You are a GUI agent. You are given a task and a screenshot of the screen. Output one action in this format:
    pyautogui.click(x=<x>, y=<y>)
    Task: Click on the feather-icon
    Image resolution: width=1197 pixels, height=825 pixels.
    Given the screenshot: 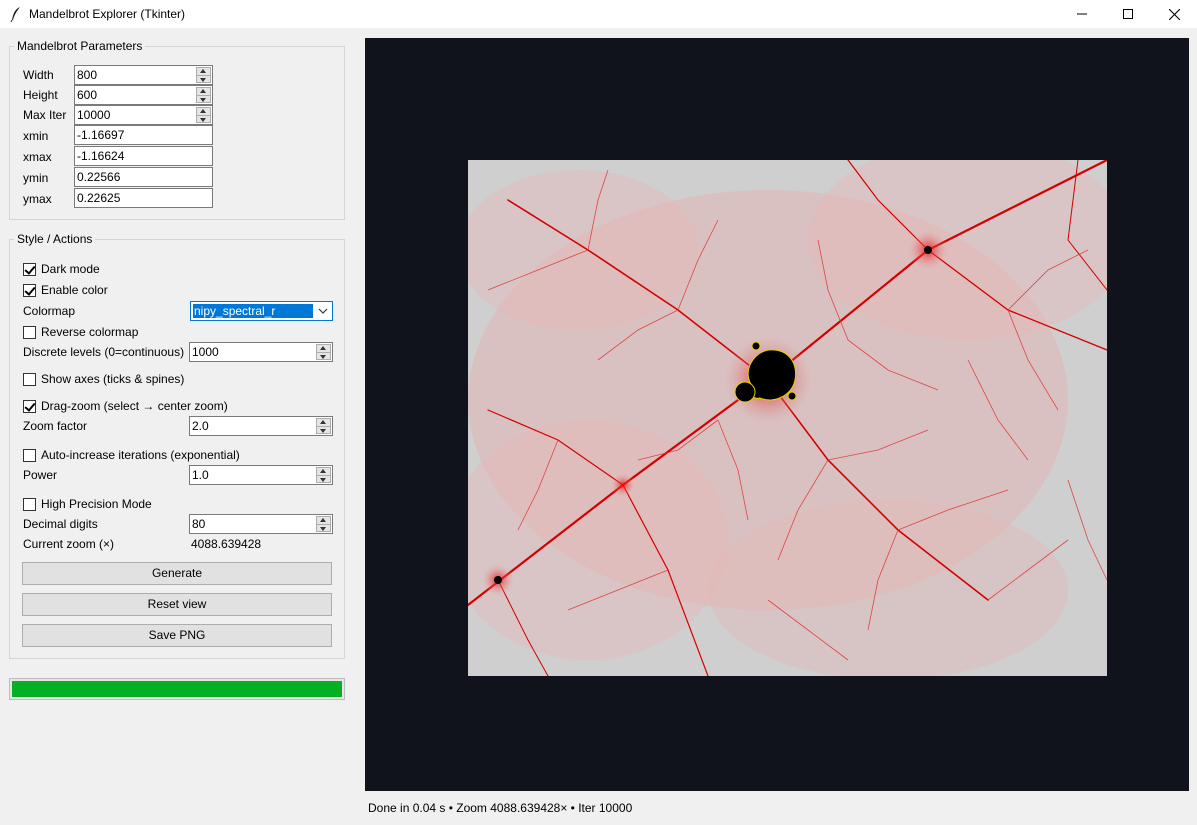 What is the action you would take?
    pyautogui.click(x=15, y=14)
    